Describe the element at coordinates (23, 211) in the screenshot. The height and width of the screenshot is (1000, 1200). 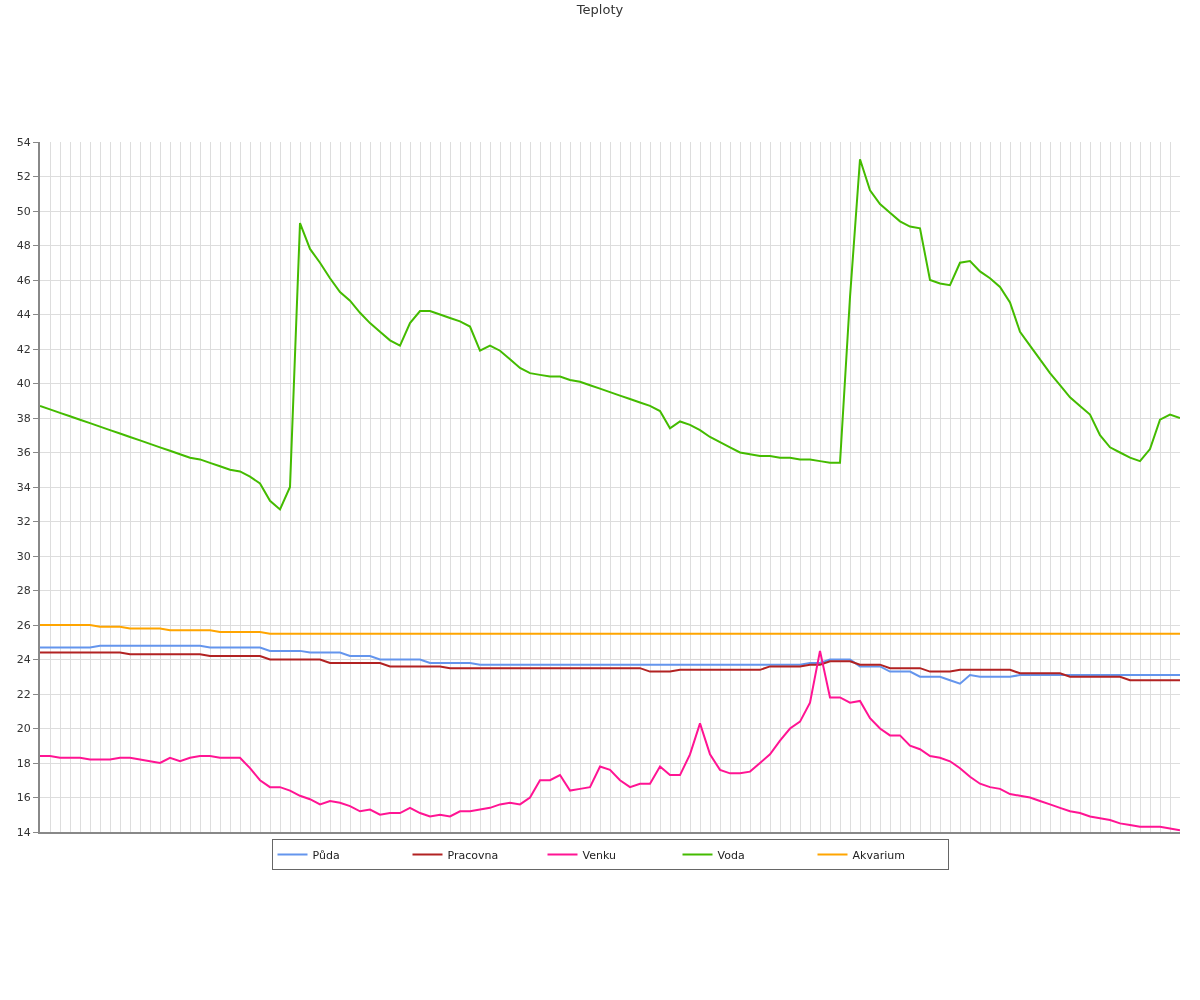
I see `y-tick-label: 50` at that location.